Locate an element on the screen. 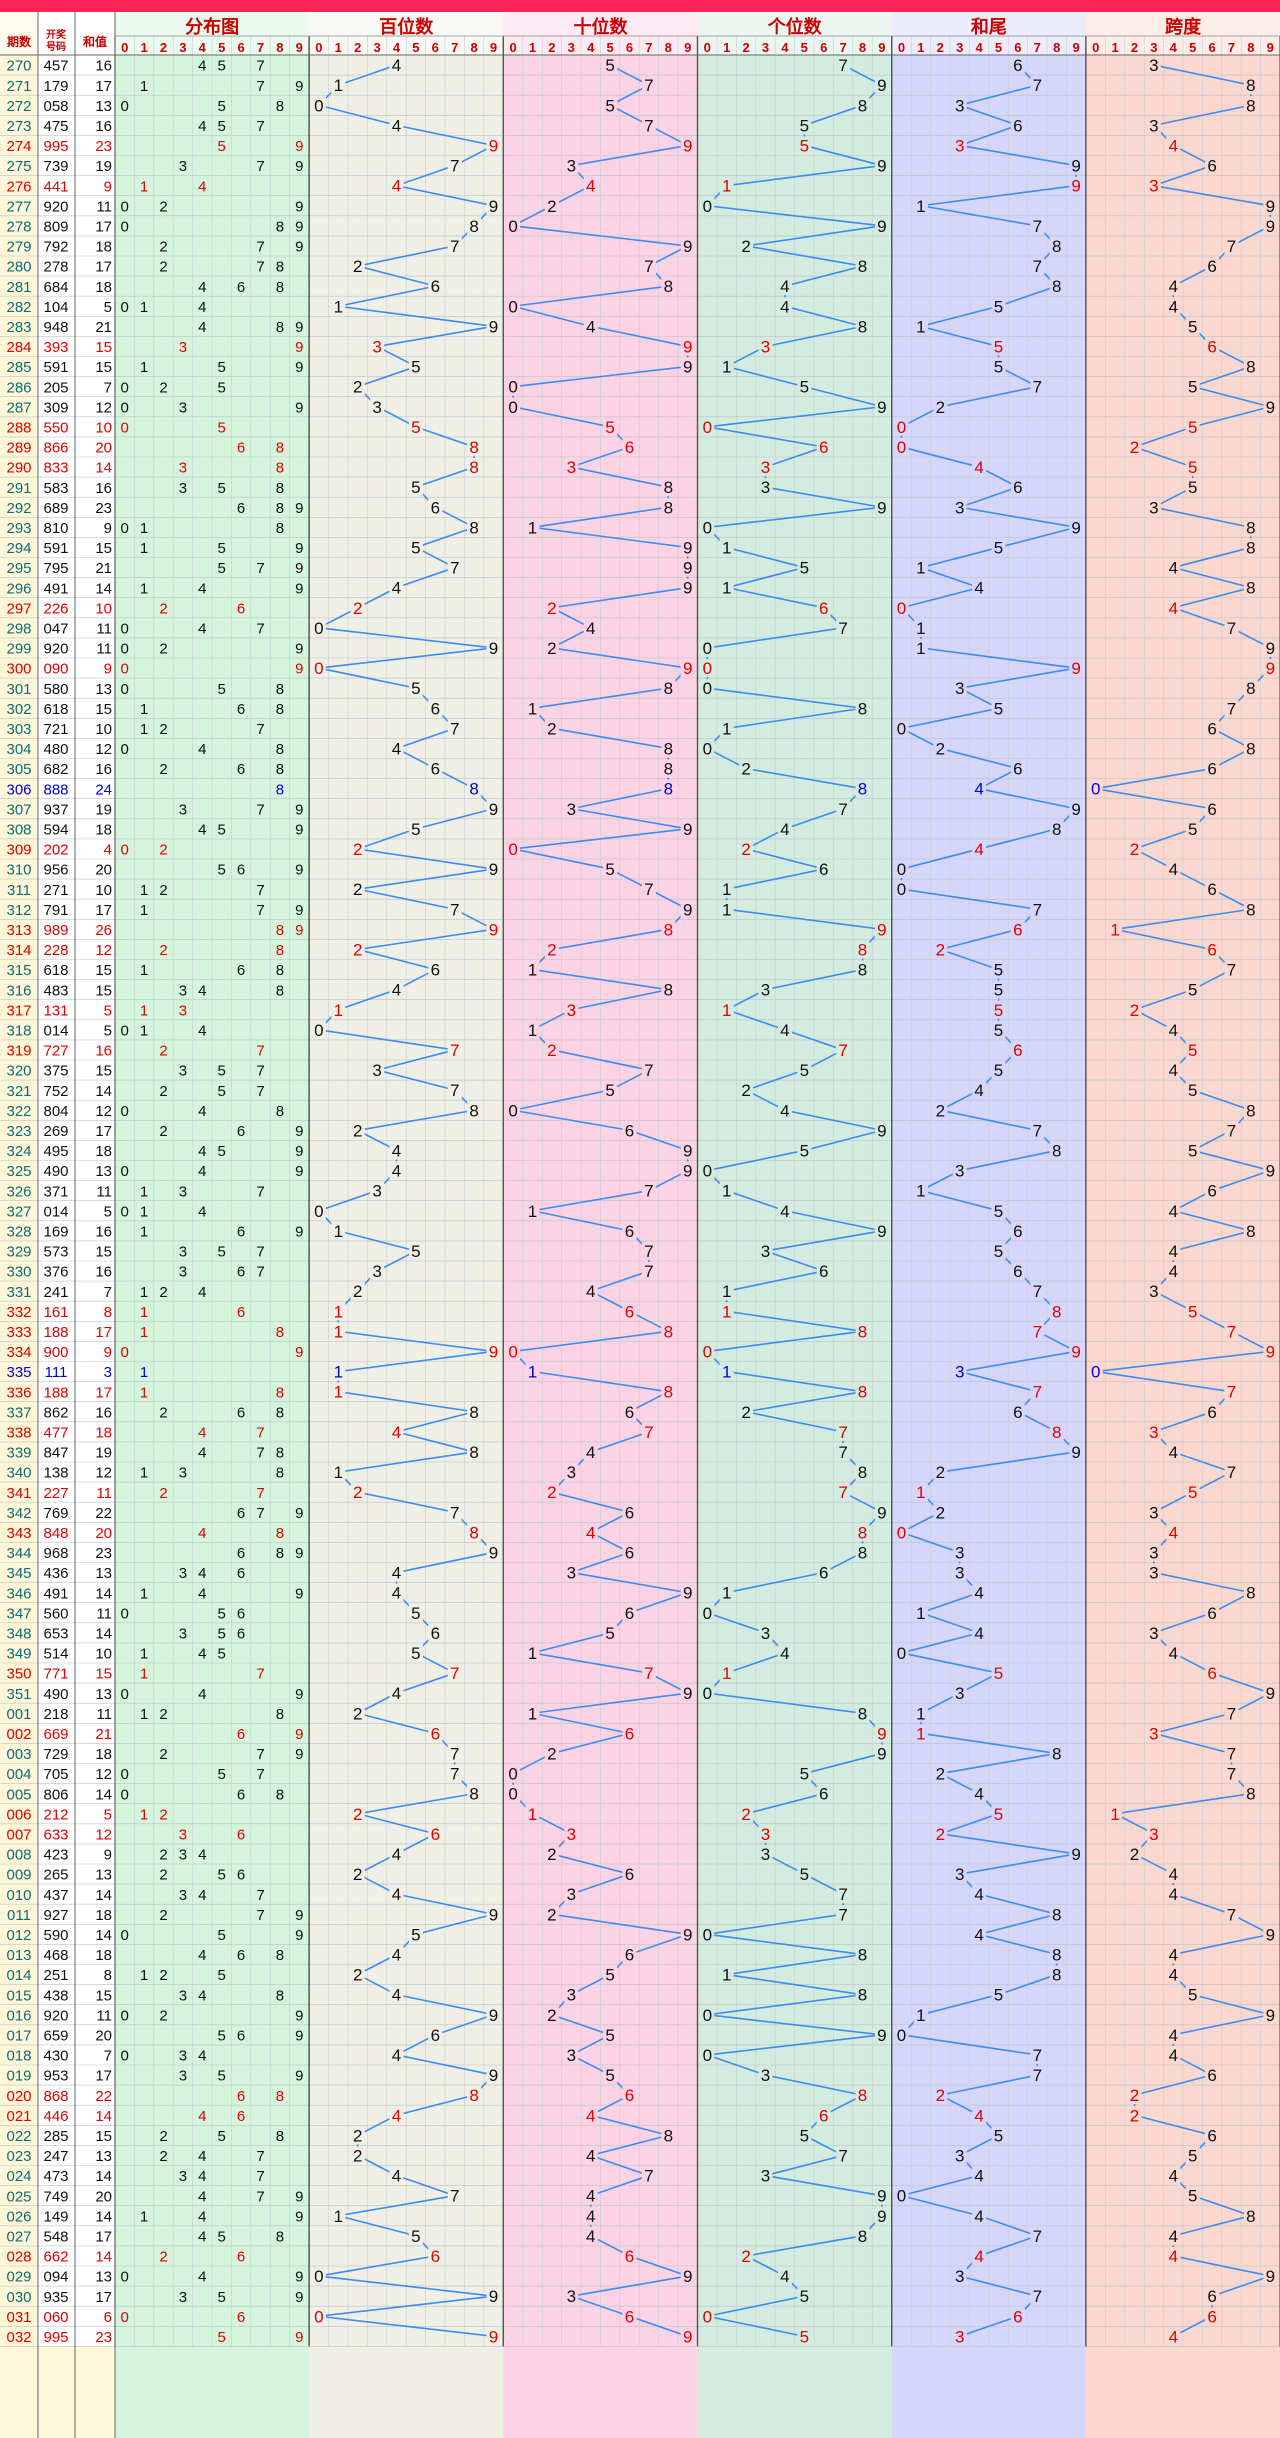 This screenshot has height=2438, width=1280. draw-cell: 888 is located at coordinates (55, 789).